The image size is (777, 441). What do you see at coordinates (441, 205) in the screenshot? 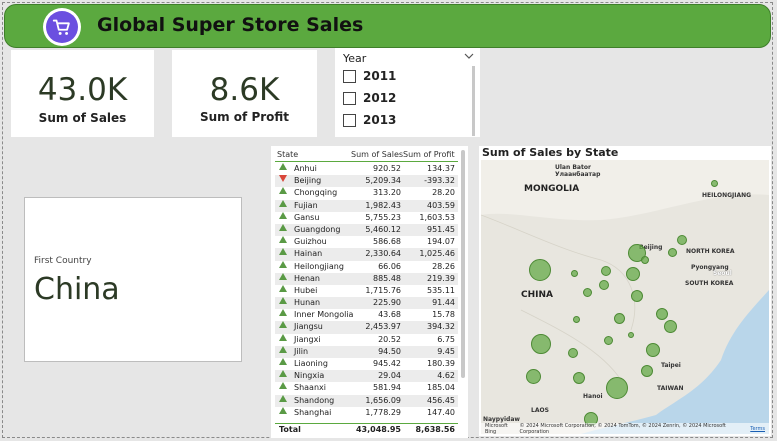
I see `profit-cell: 403.59` at bounding box center [441, 205].